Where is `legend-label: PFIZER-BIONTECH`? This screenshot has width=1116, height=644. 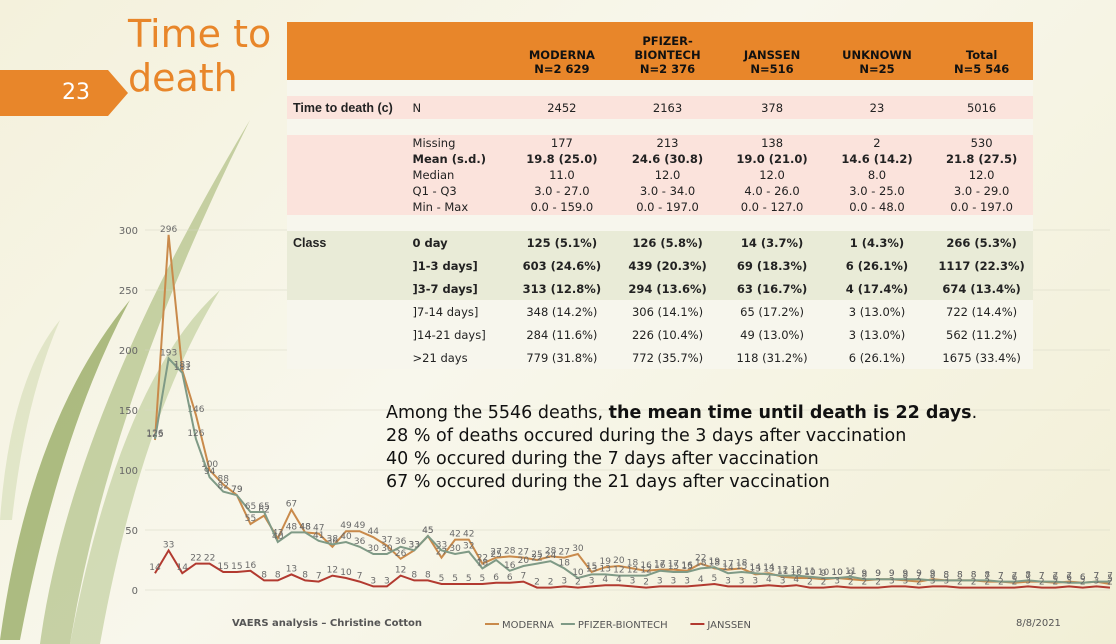 legend-label: PFIZER-BIONTECH is located at coordinates (623, 625).